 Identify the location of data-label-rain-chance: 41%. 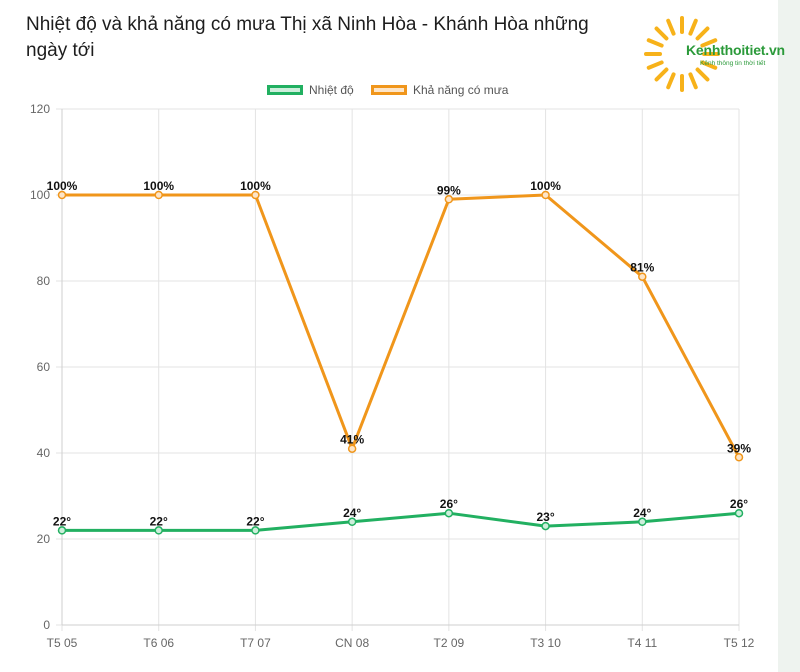
(352, 440).